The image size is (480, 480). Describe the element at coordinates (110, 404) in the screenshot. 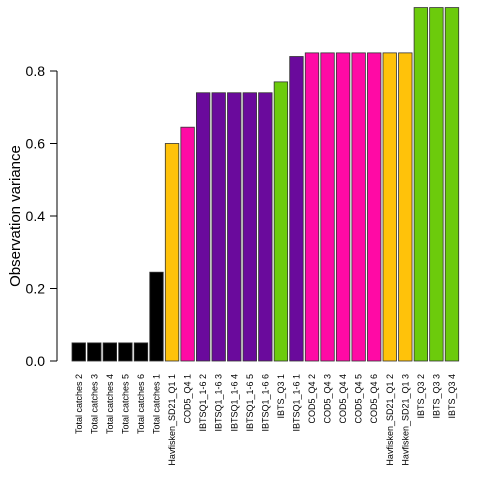

I see `x-tick-label: Total catches 4` at that location.